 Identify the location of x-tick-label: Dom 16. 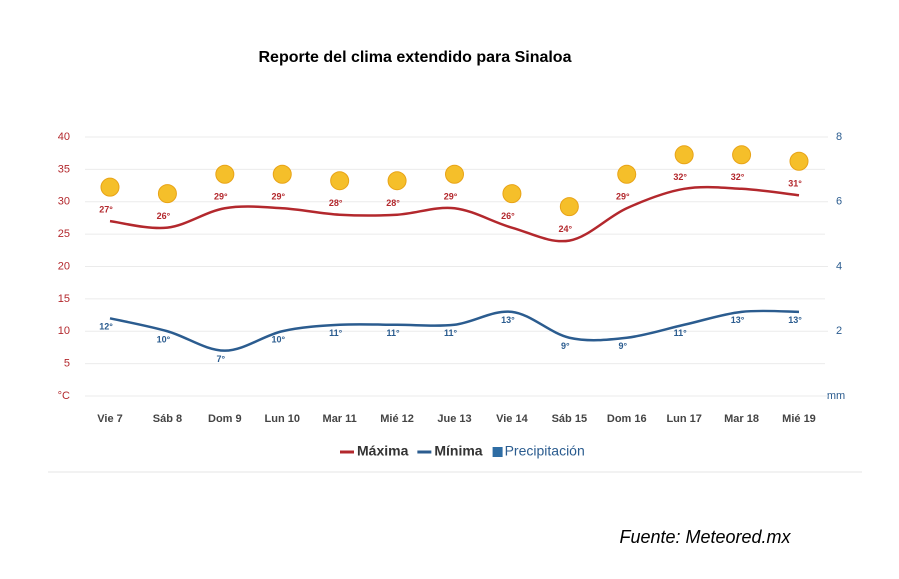
(627, 419).